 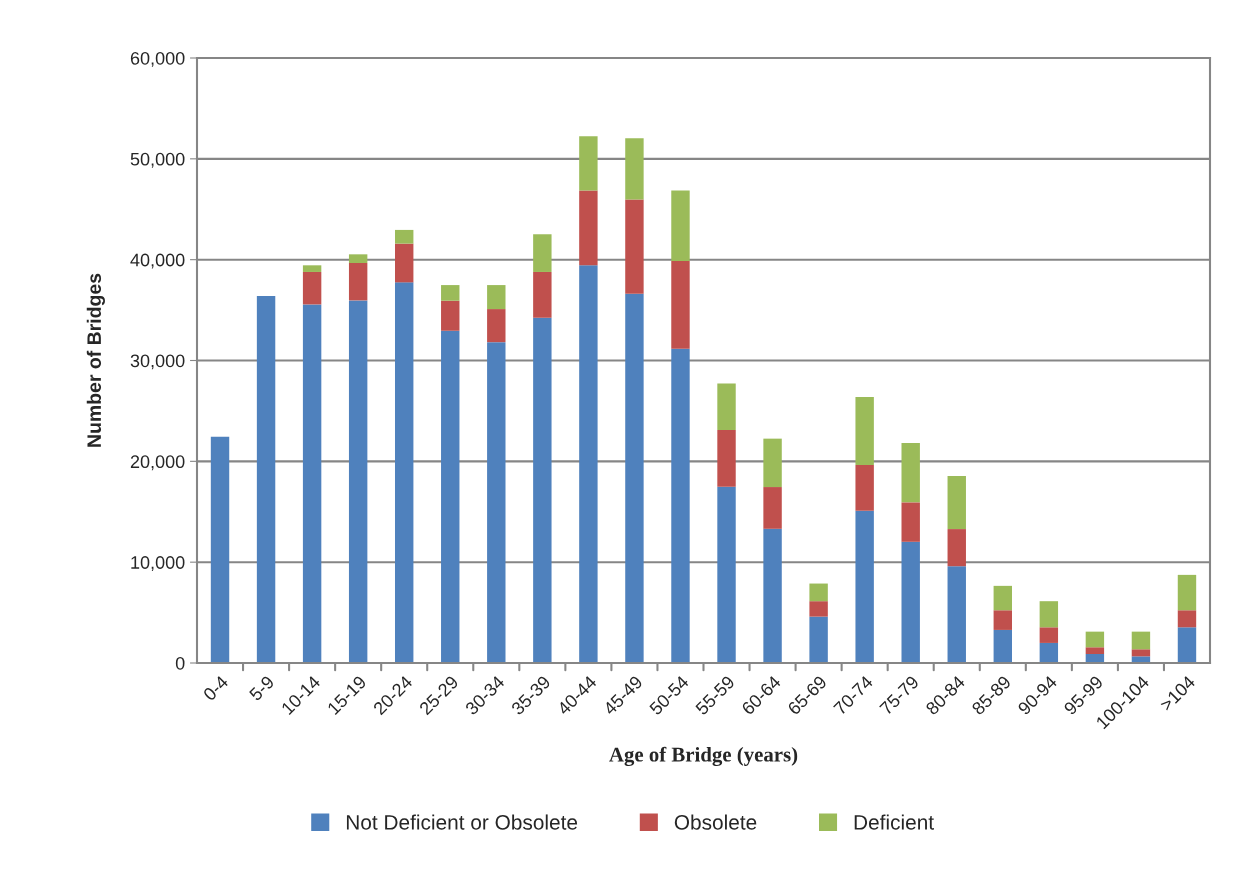 I want to click on legend-label: Deficient, so click(x=894, y=822).